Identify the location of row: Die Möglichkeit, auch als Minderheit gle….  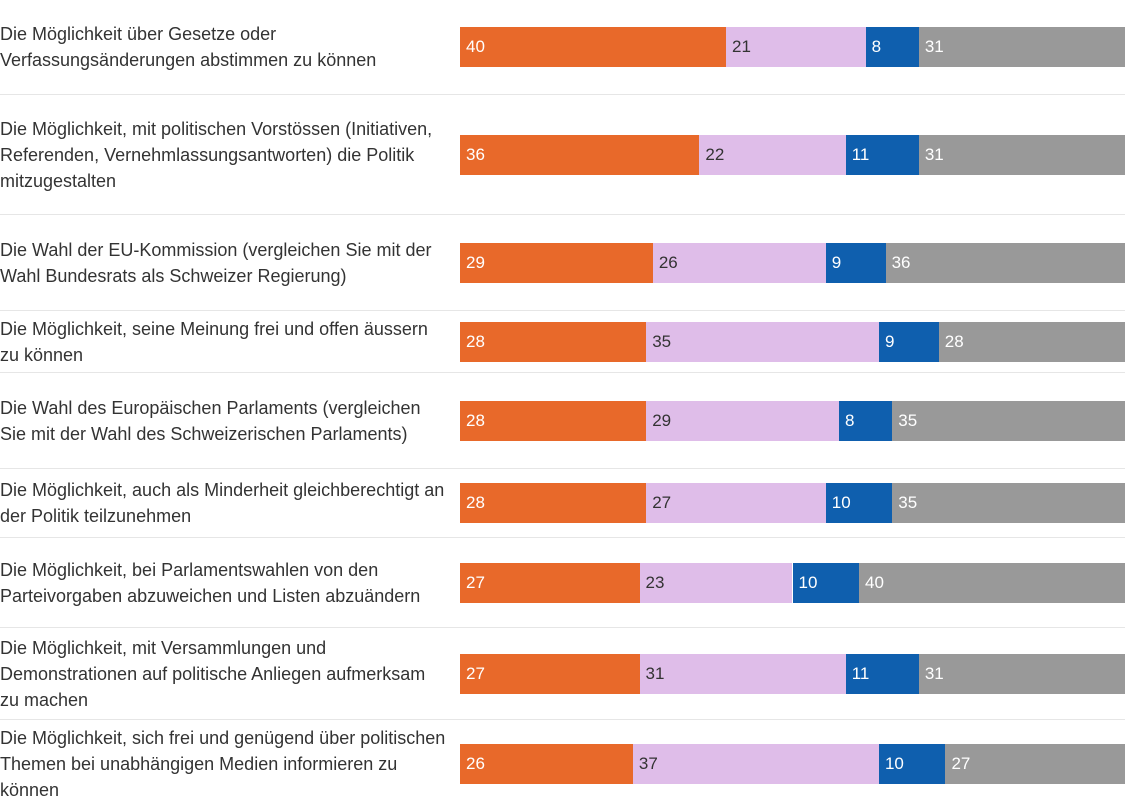
(562, 503).